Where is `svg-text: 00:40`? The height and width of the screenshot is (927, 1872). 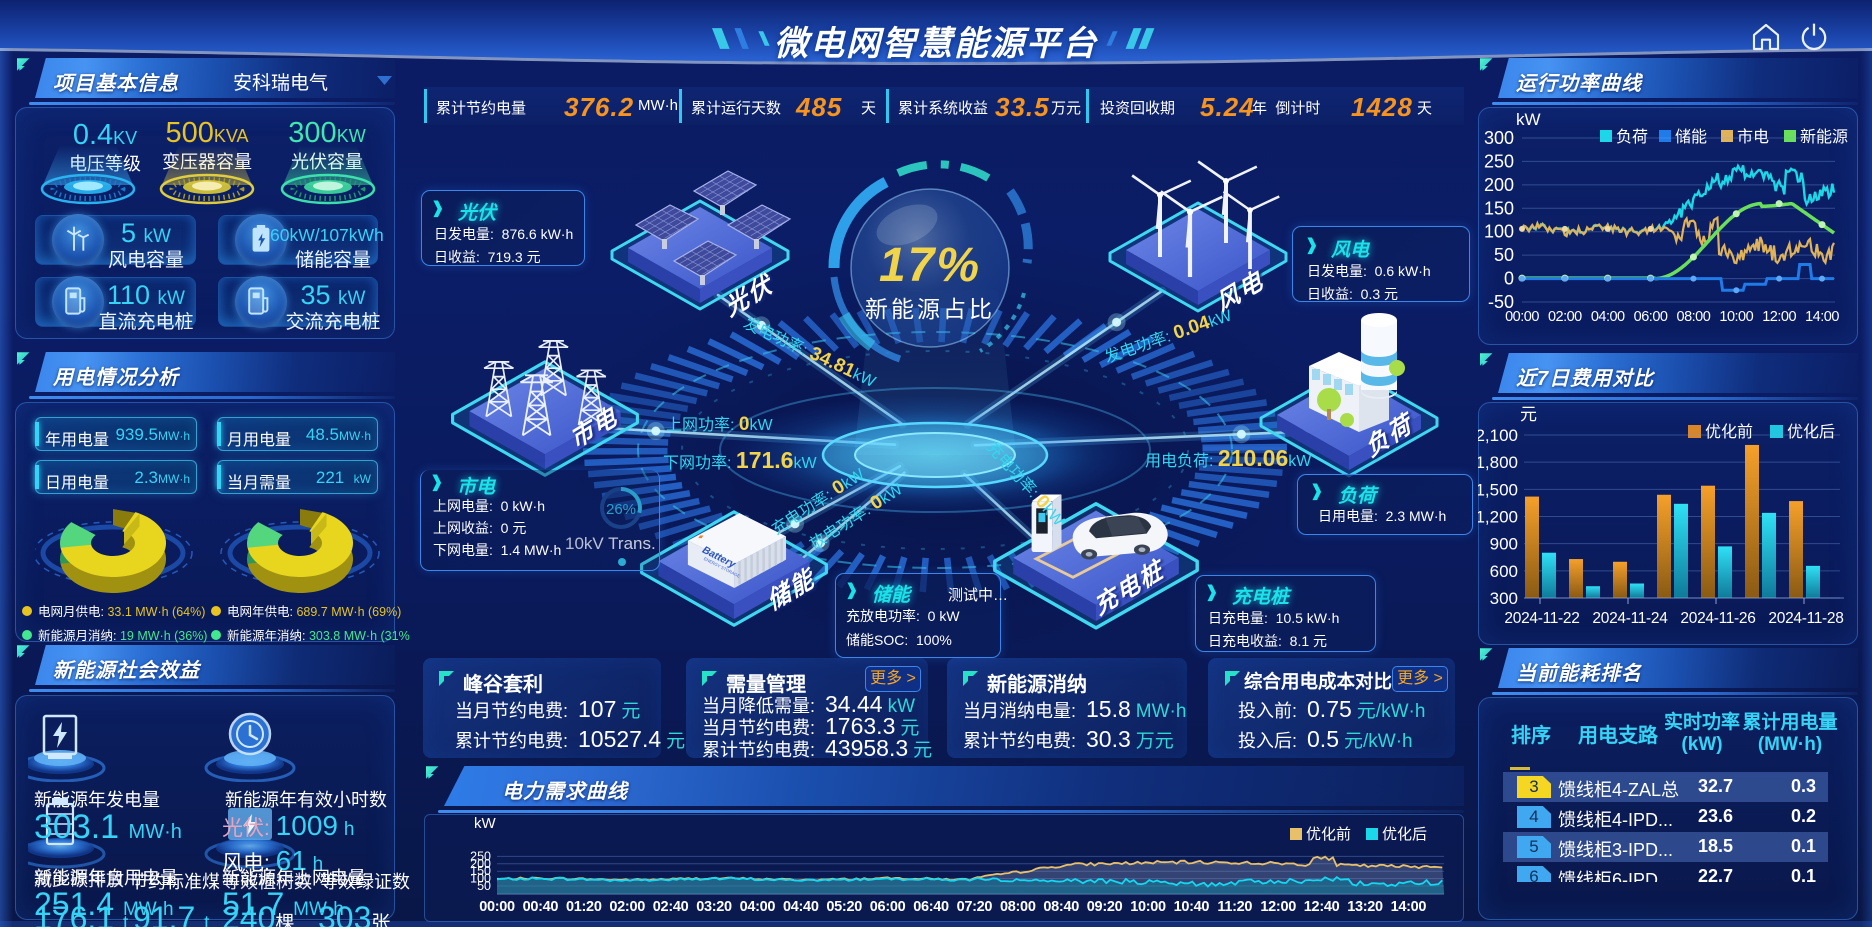 svg-text: 00:40 is located at coordinates (541, 907).